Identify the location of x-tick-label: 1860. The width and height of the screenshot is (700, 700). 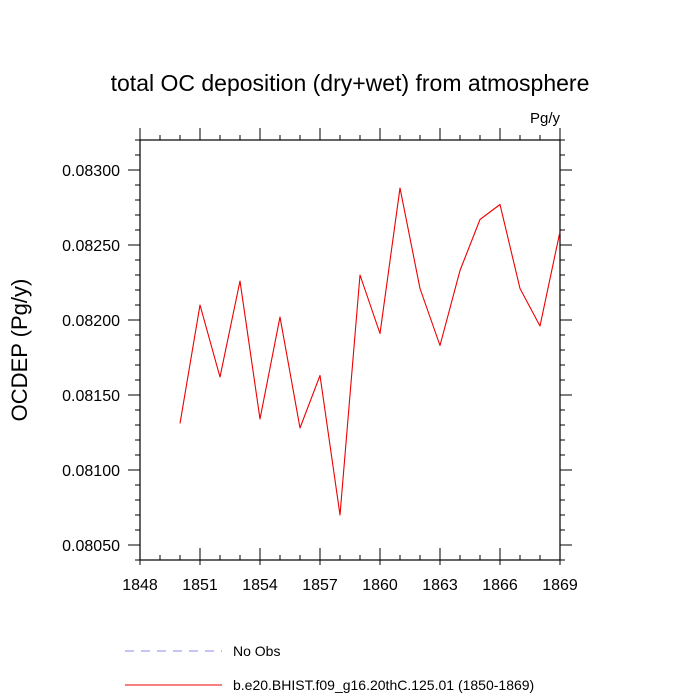
(380, 585).